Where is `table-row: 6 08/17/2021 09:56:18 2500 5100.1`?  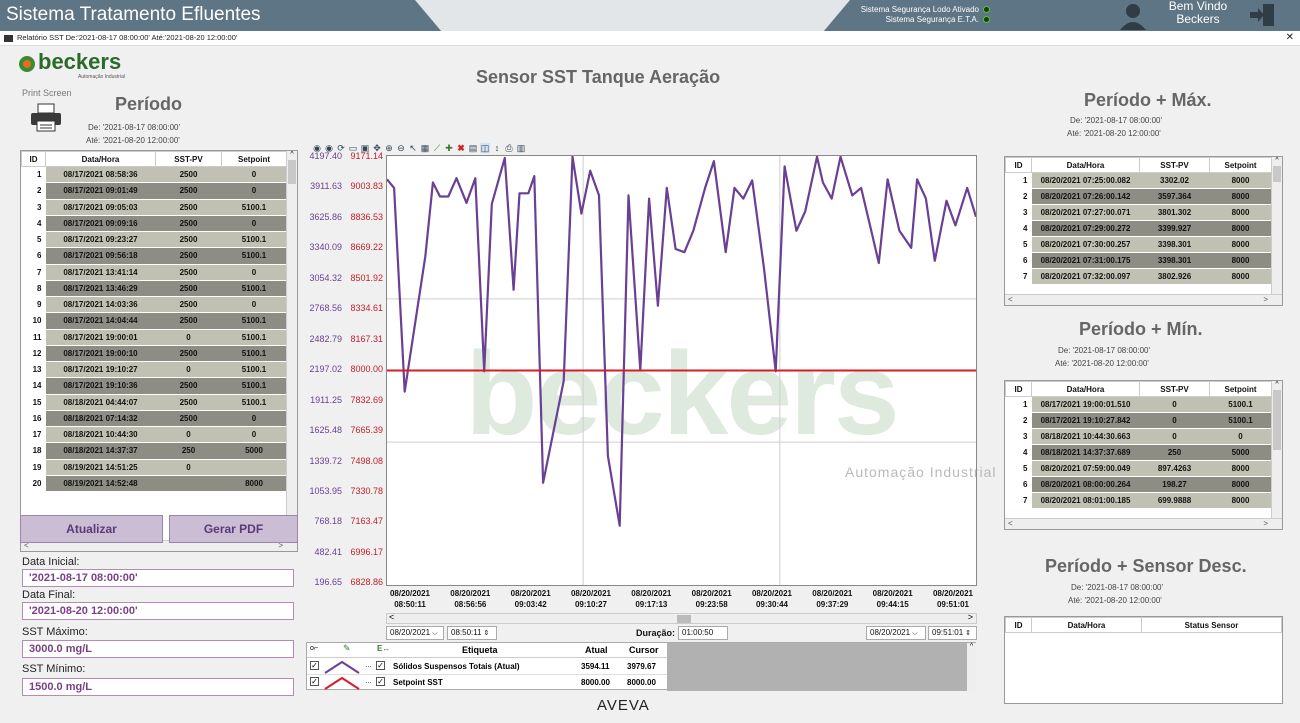 table-row: 6 08/17/2021 09:56:18 2500 5100.1 is located at coordinates (154, 256).